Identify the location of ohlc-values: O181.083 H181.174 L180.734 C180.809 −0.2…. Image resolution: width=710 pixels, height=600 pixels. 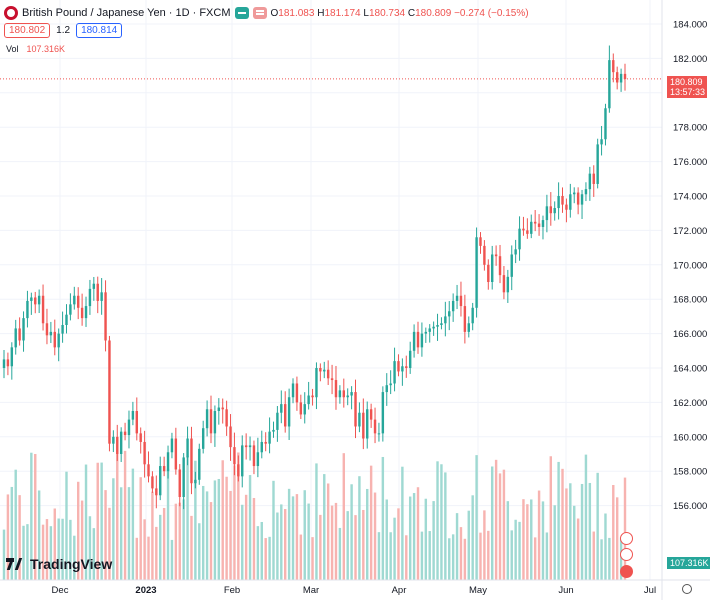
(399, 13).